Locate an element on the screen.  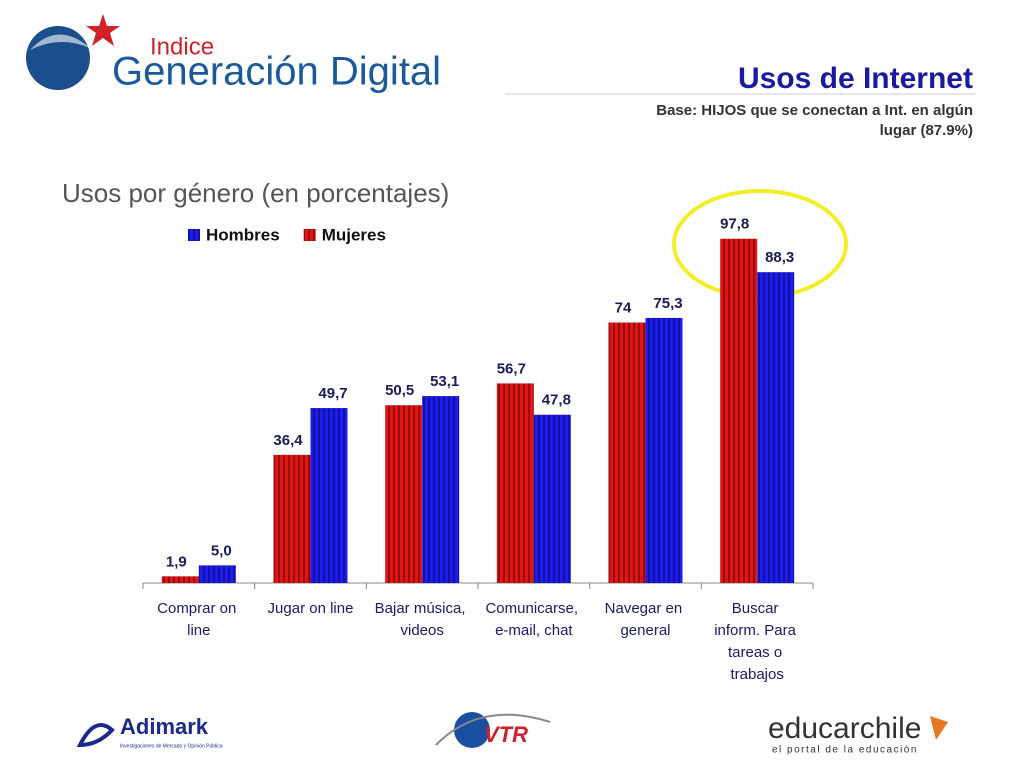
slide-title: Usos de Internet is located at coordinates (855, 78).